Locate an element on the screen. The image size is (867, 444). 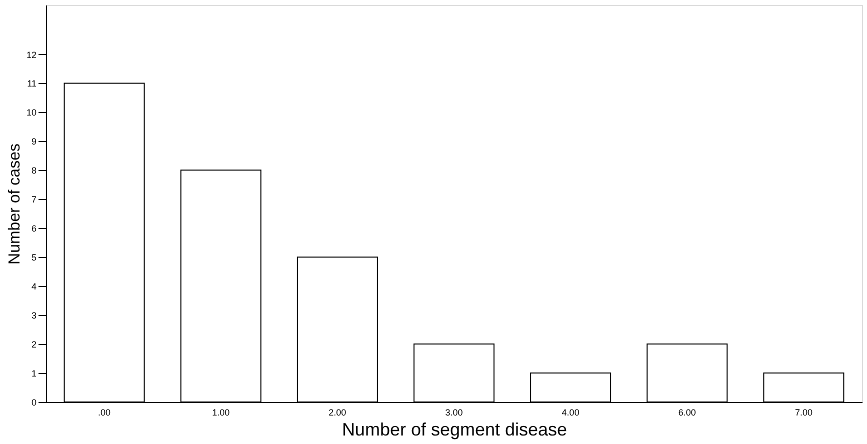
y-tick-label: 8 is located at coordinates (33, 171).